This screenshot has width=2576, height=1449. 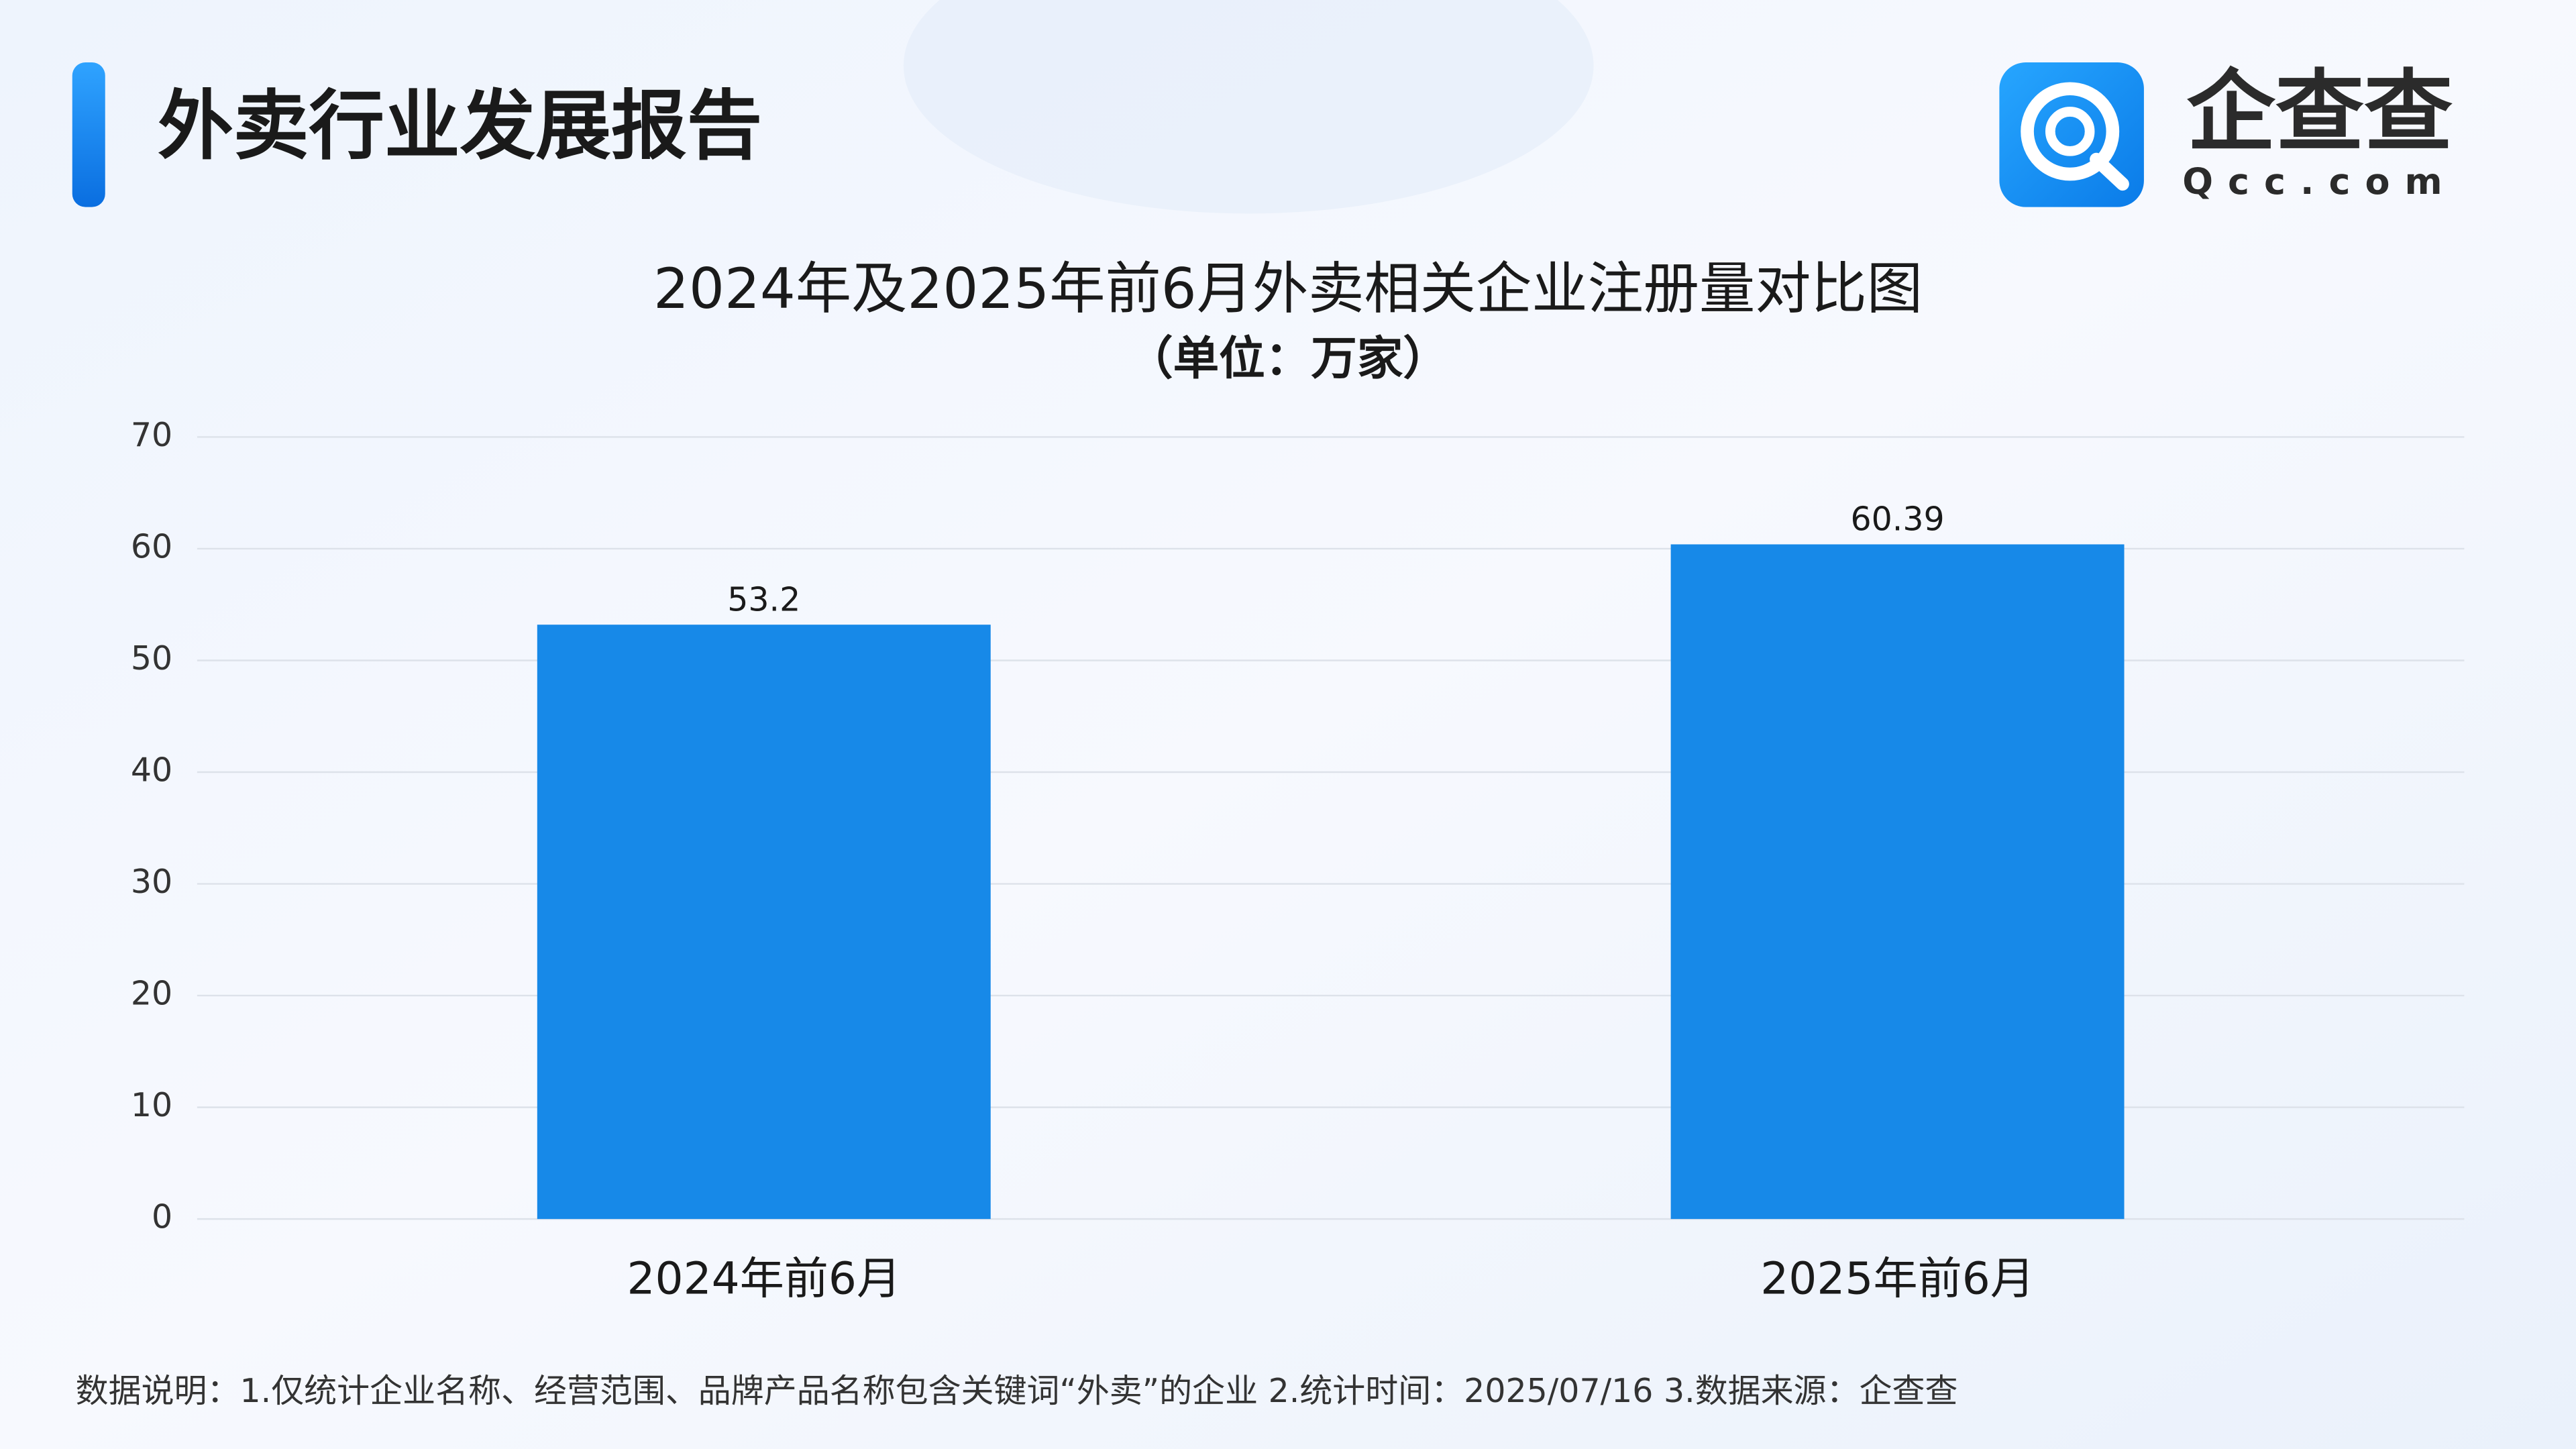 What do you see at coordinates (460, 126) in the screenshot?
I see `page-title: 外卖行业发展报告` at bounding box center [460, 126].